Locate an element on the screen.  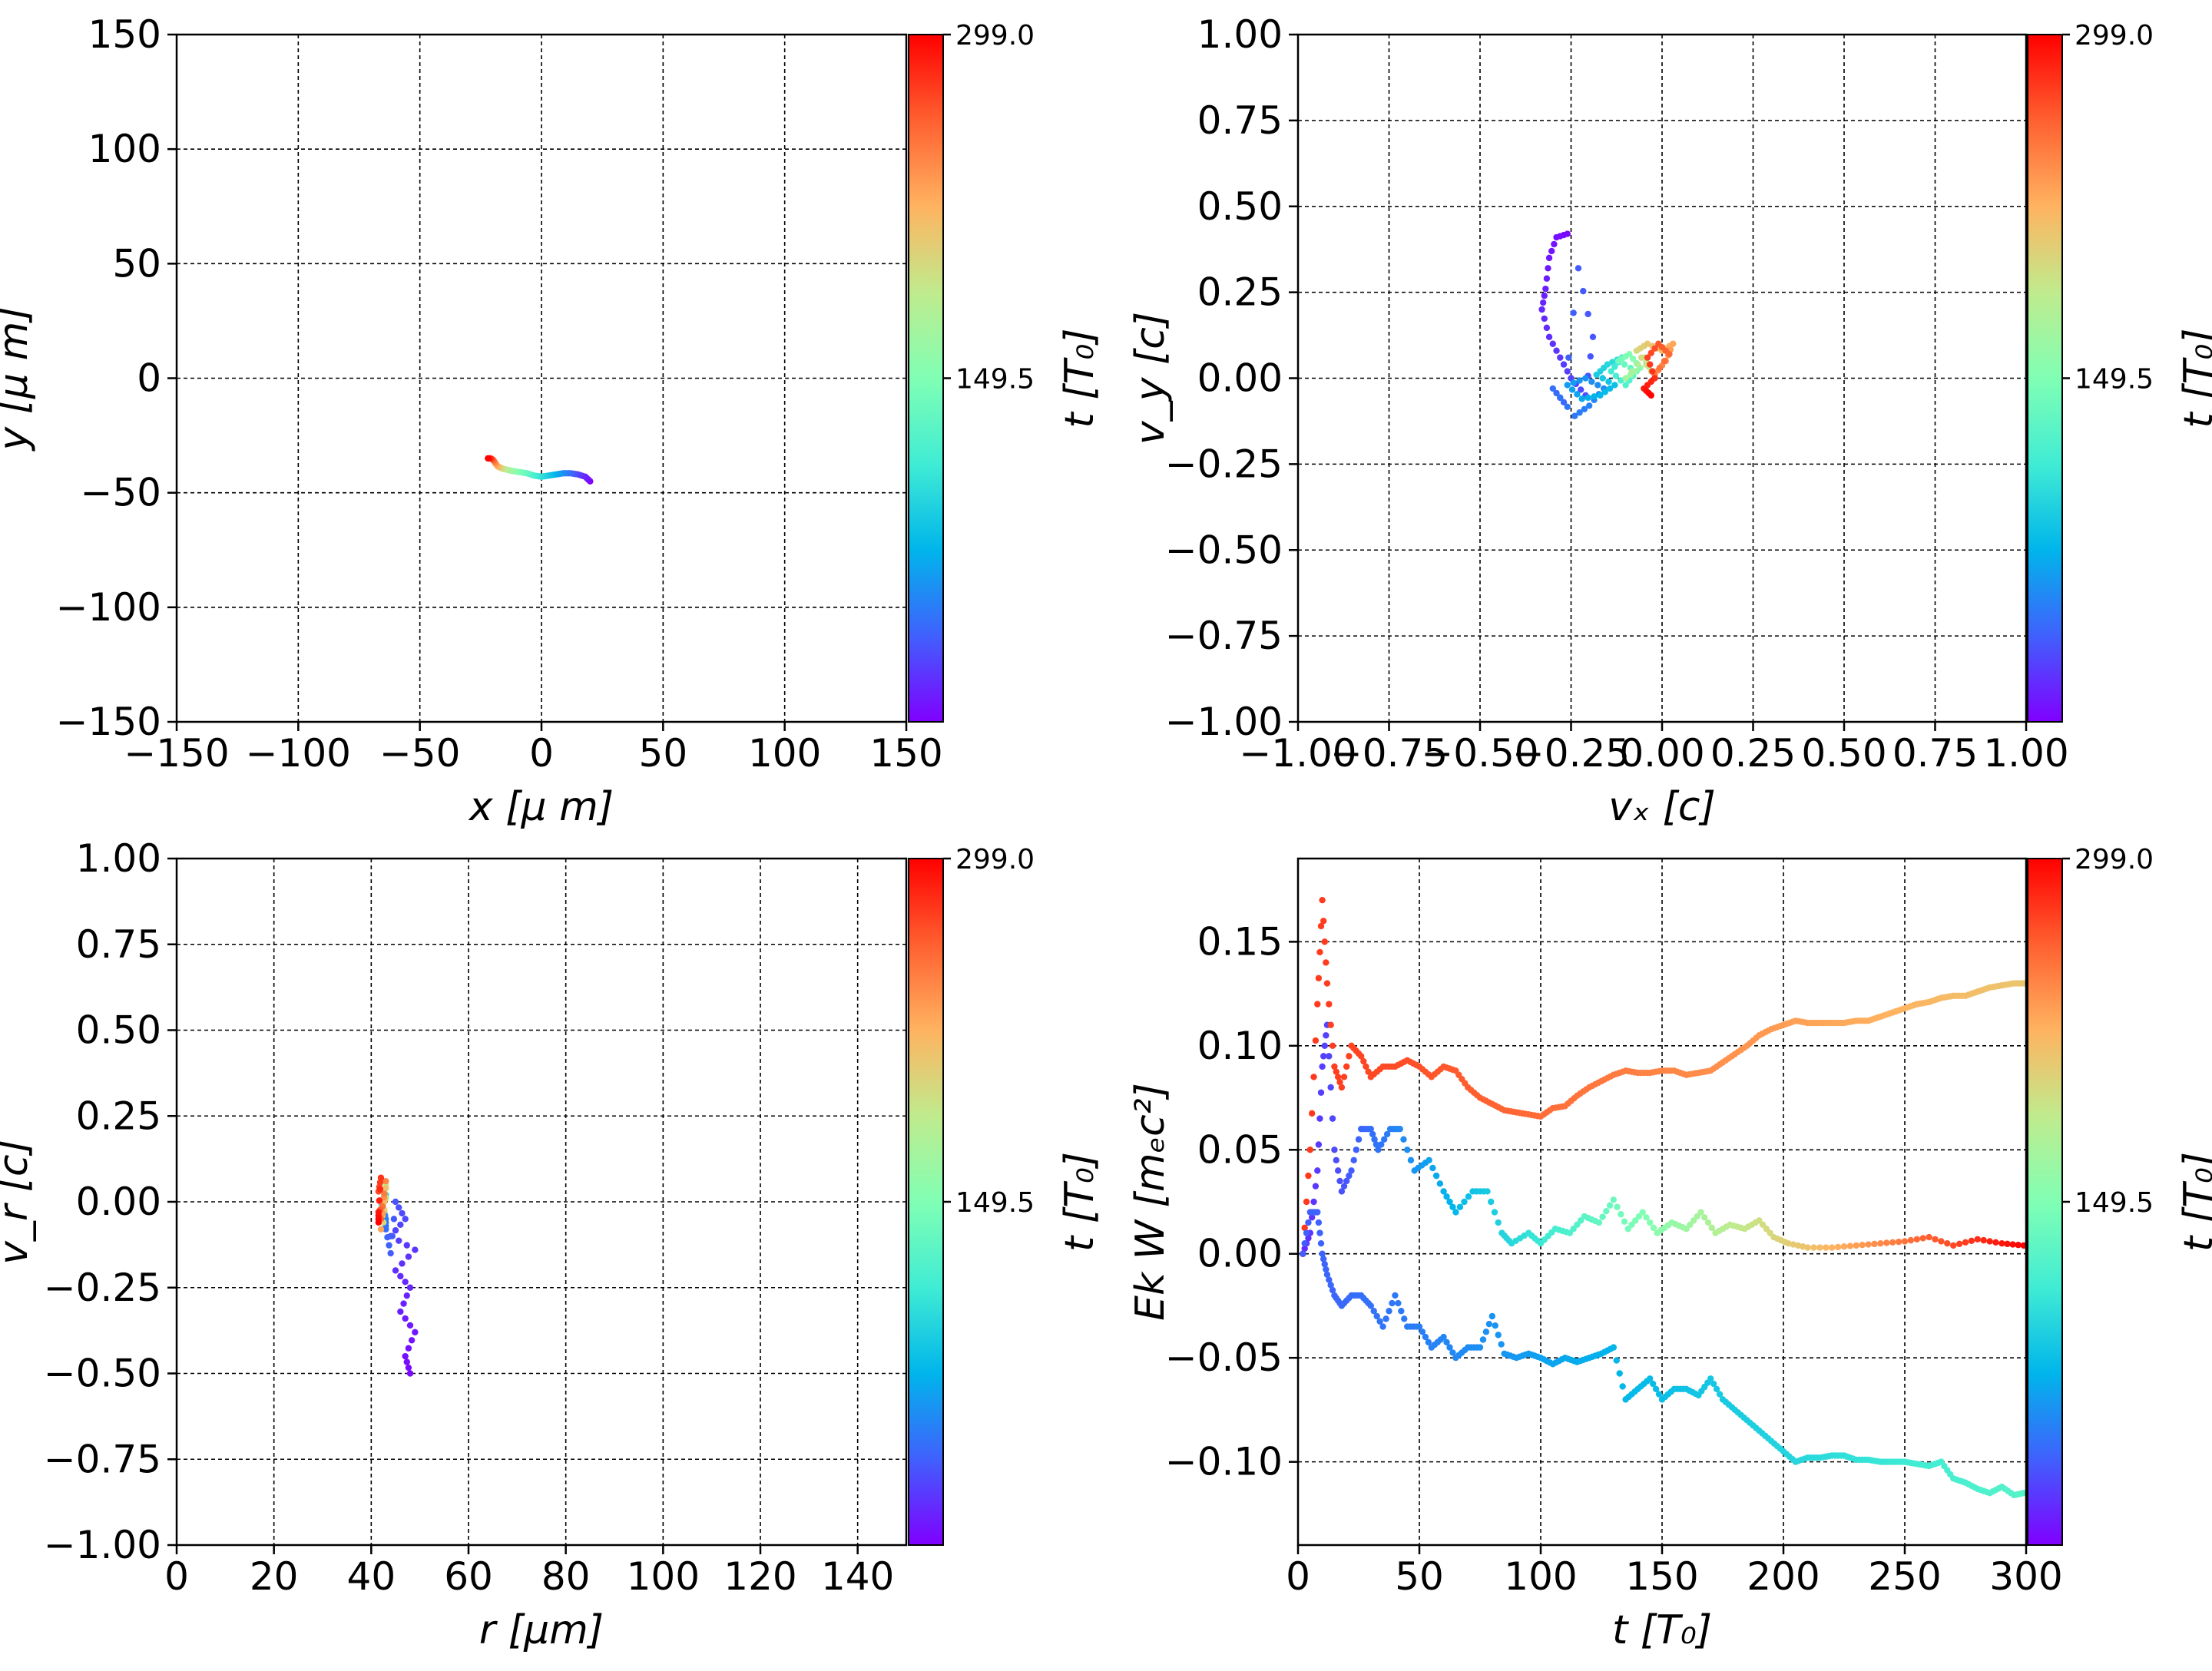
x-tick-label: 40 is located at coordinates (371, 1576).